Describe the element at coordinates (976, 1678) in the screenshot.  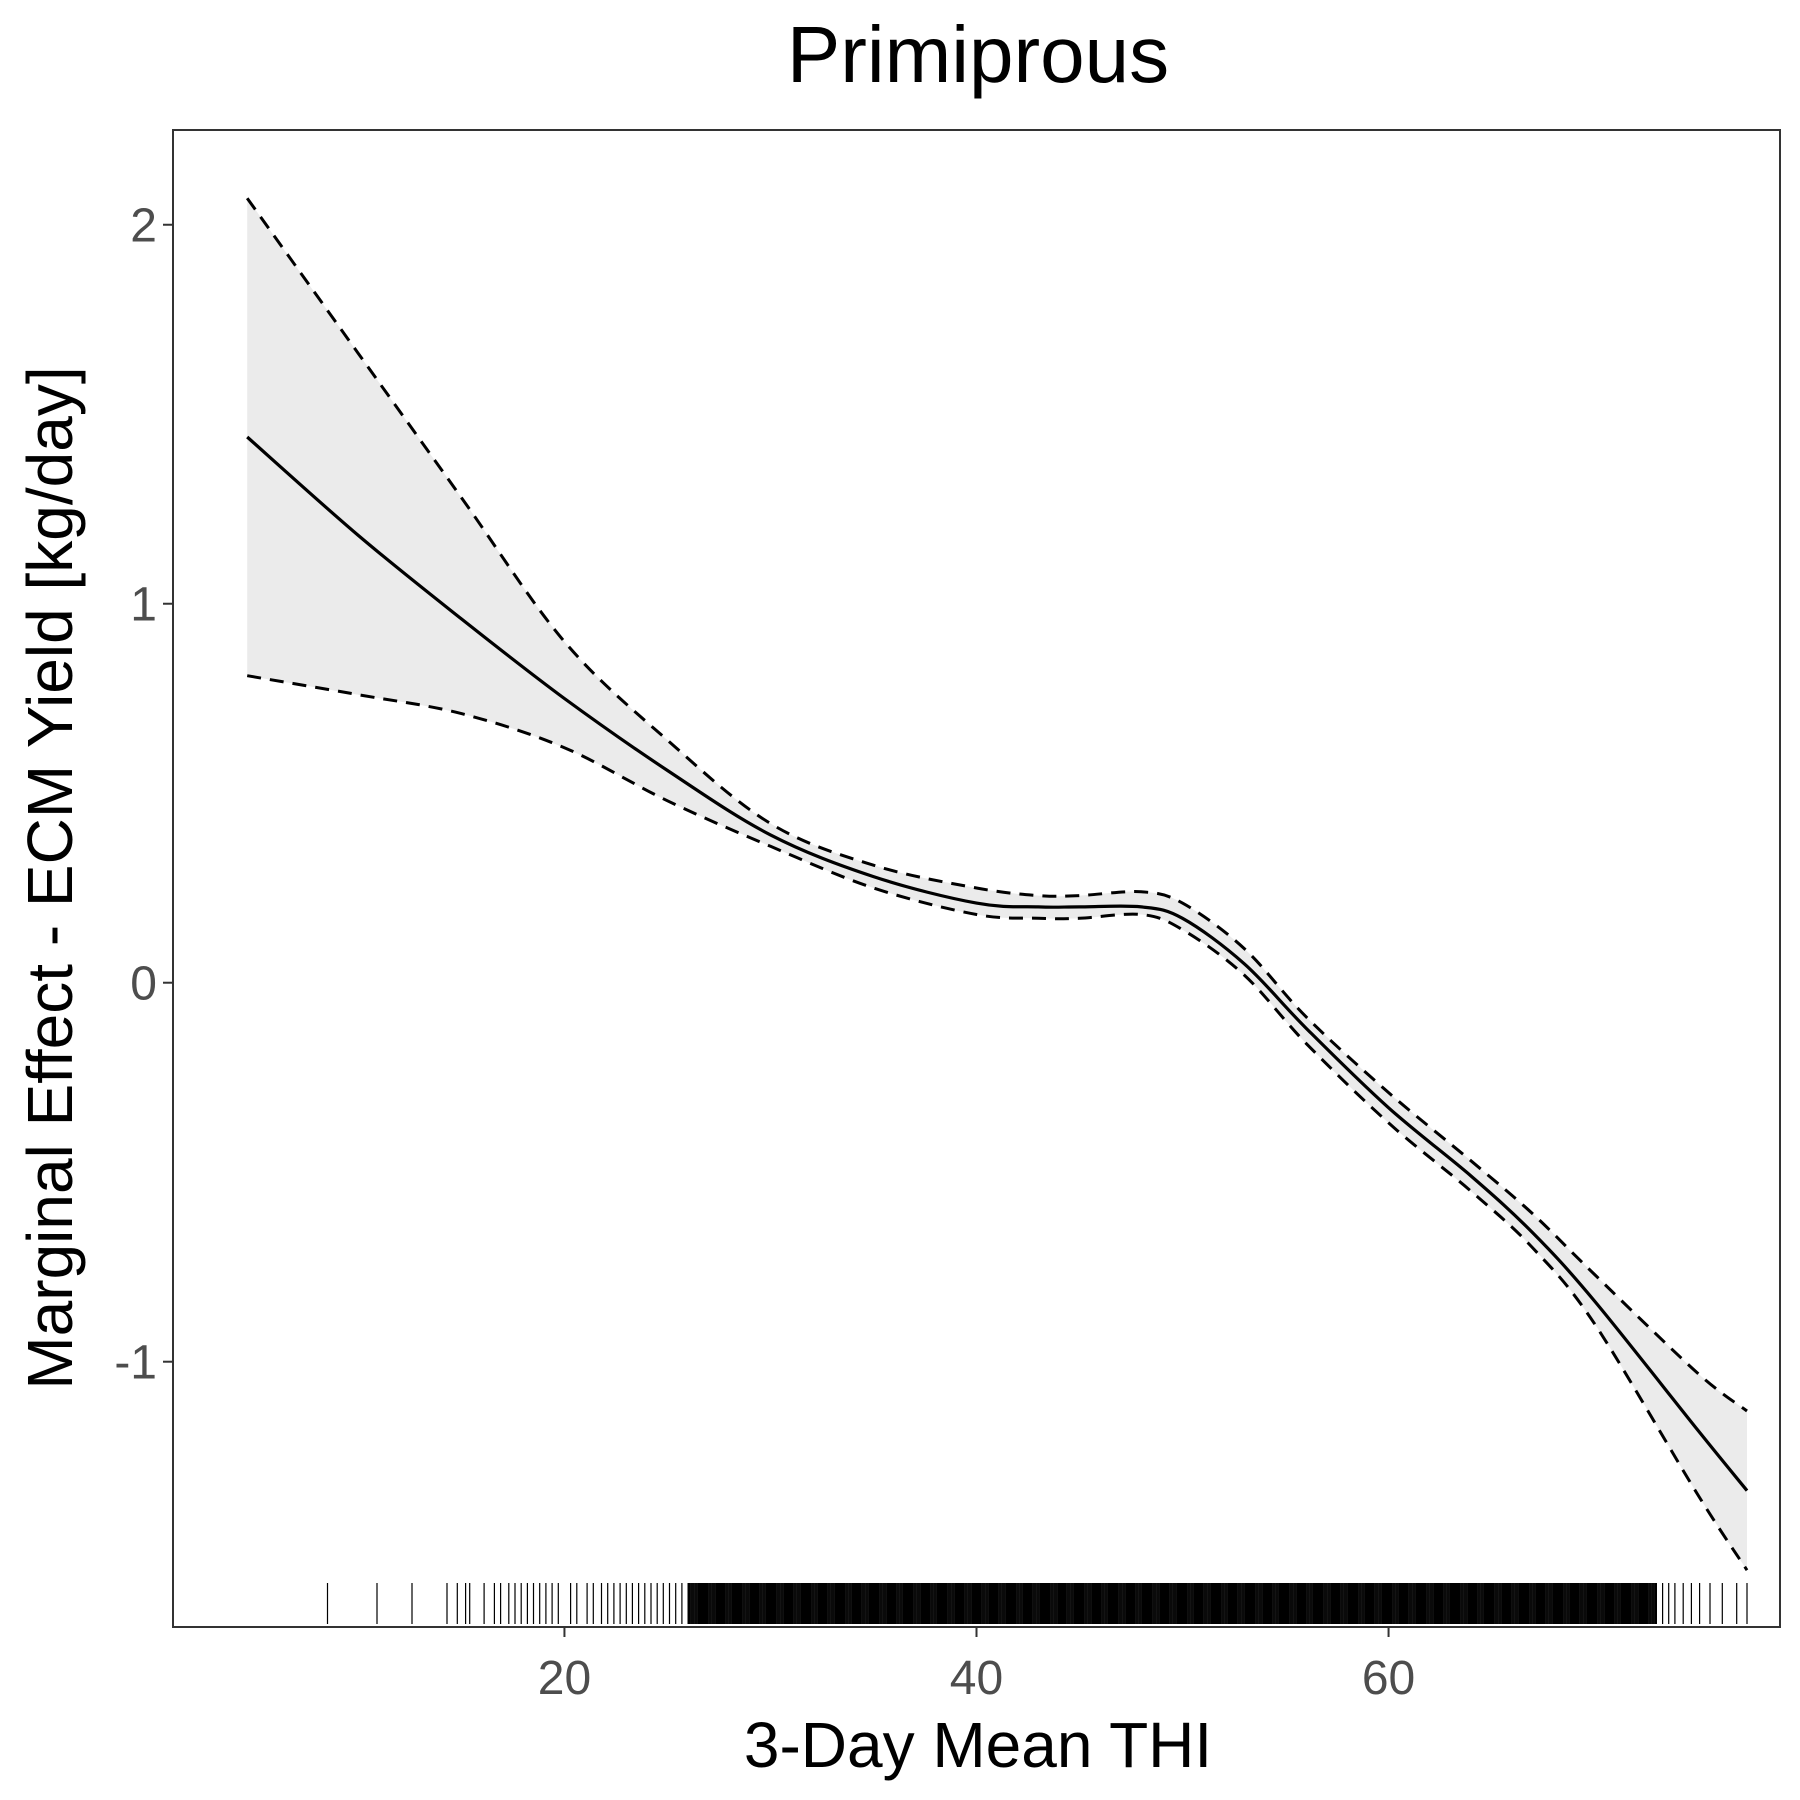
I see `x-tick-label: 40` at that location.